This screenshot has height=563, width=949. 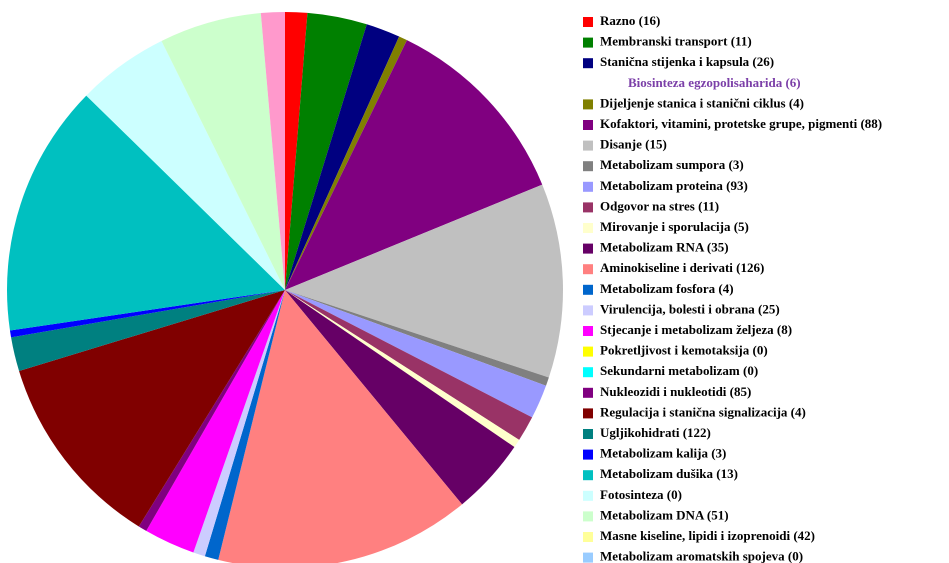 I want to click on legend-label: Odgovor na stres (11), so click(x=659, y=205).